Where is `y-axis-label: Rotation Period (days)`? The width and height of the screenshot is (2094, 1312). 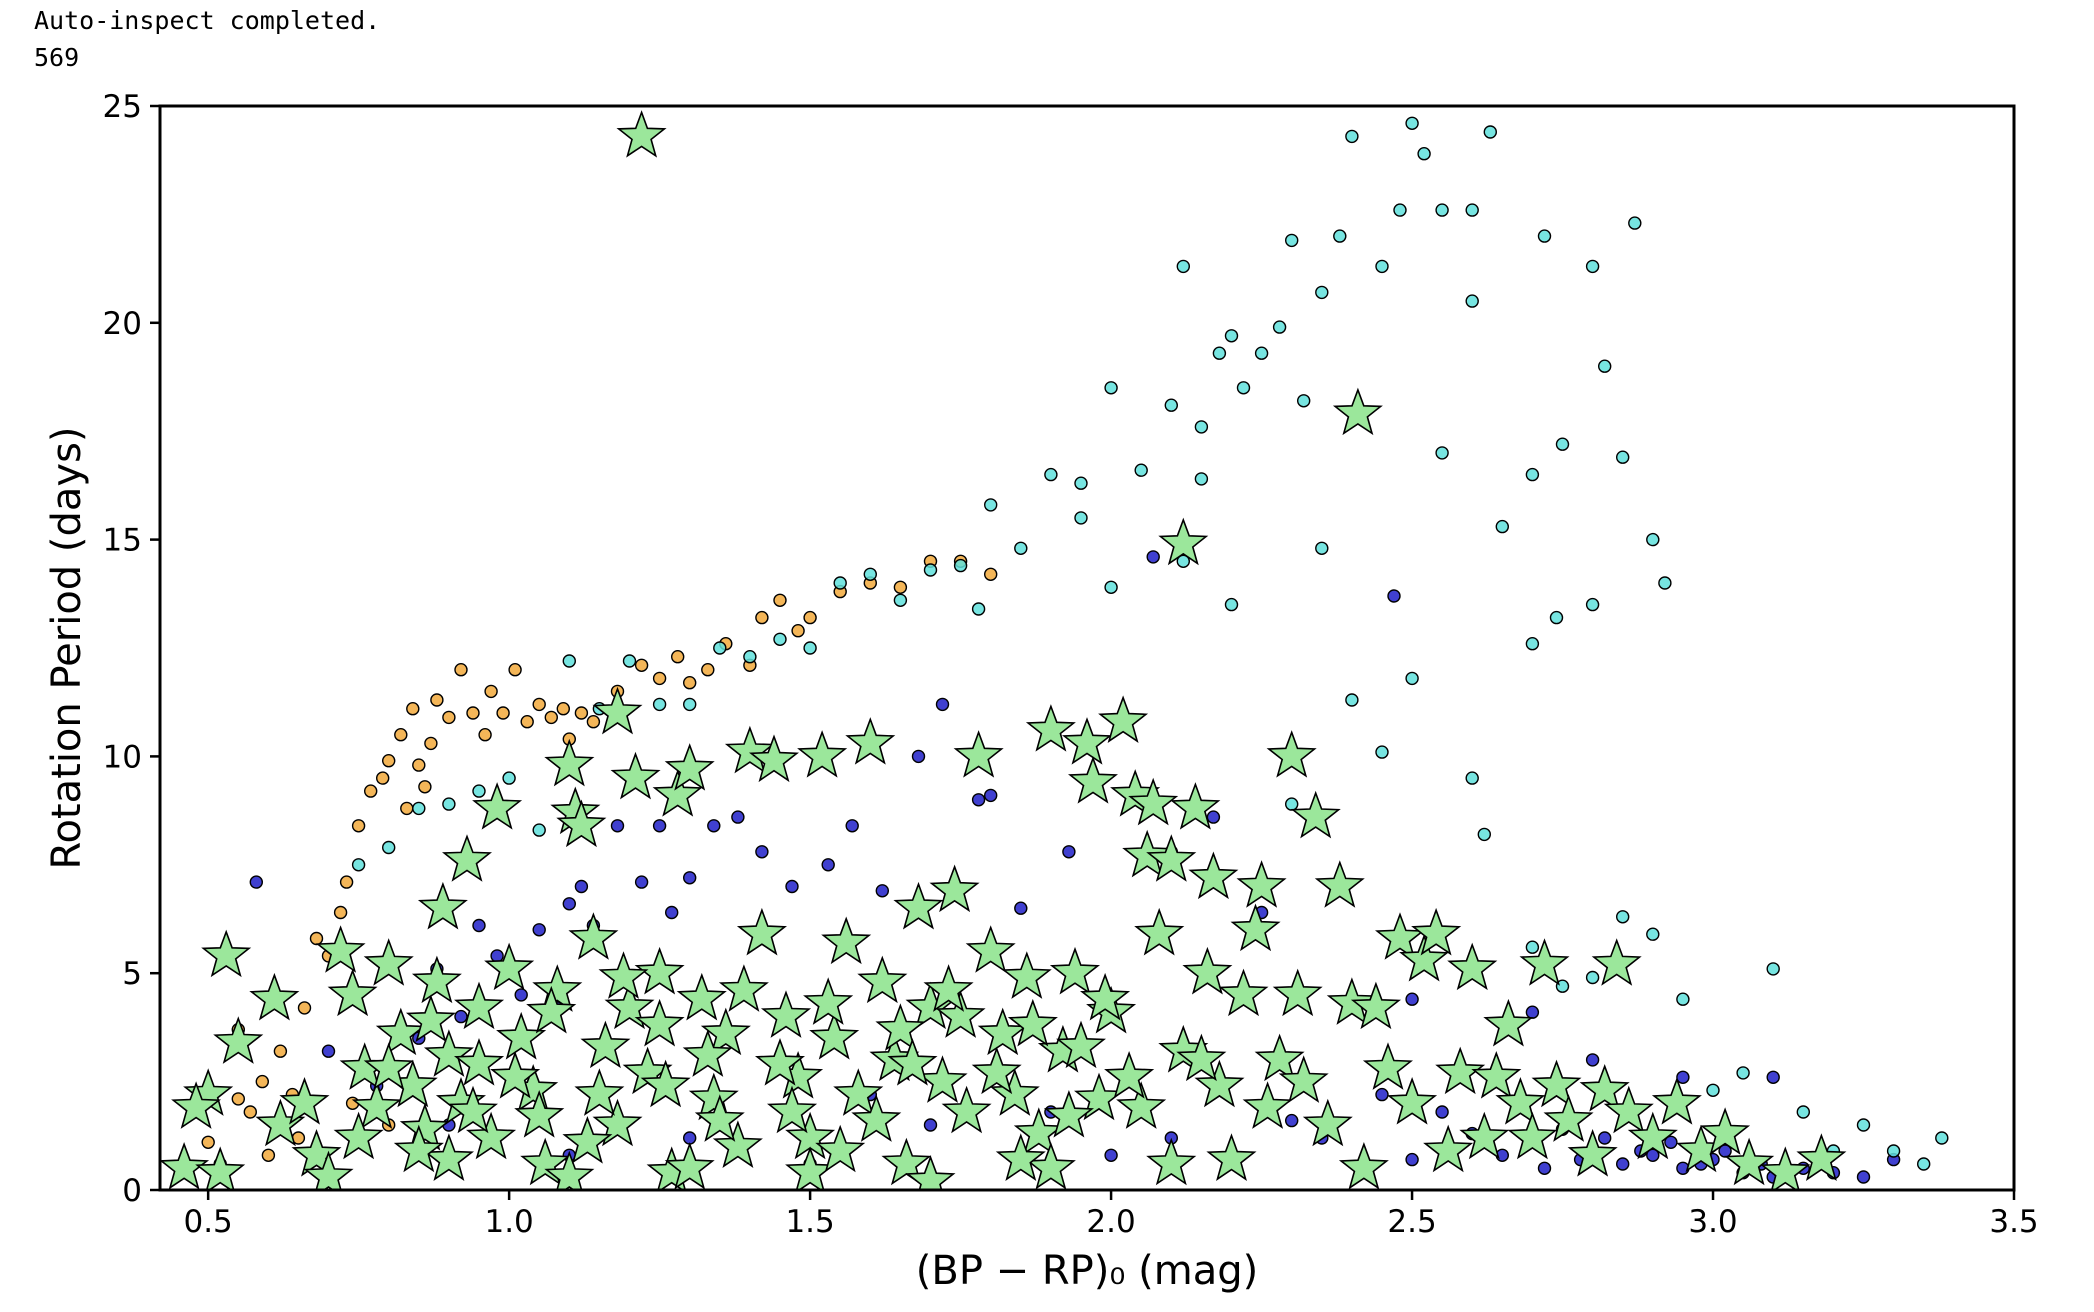 y-axis-label: Rotation Period (days) is located at coordinates (67, 647).